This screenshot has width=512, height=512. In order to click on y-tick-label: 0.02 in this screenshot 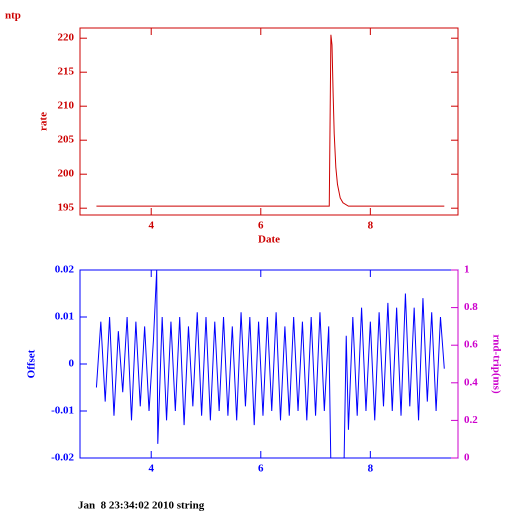, I will do `click(65, 270)`.